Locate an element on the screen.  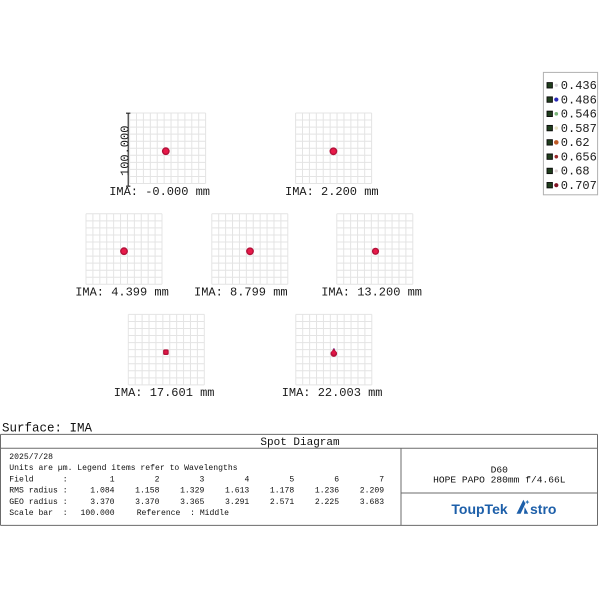
svg-text: IMA: 2.200 mm is located at coordinates (332, 192).